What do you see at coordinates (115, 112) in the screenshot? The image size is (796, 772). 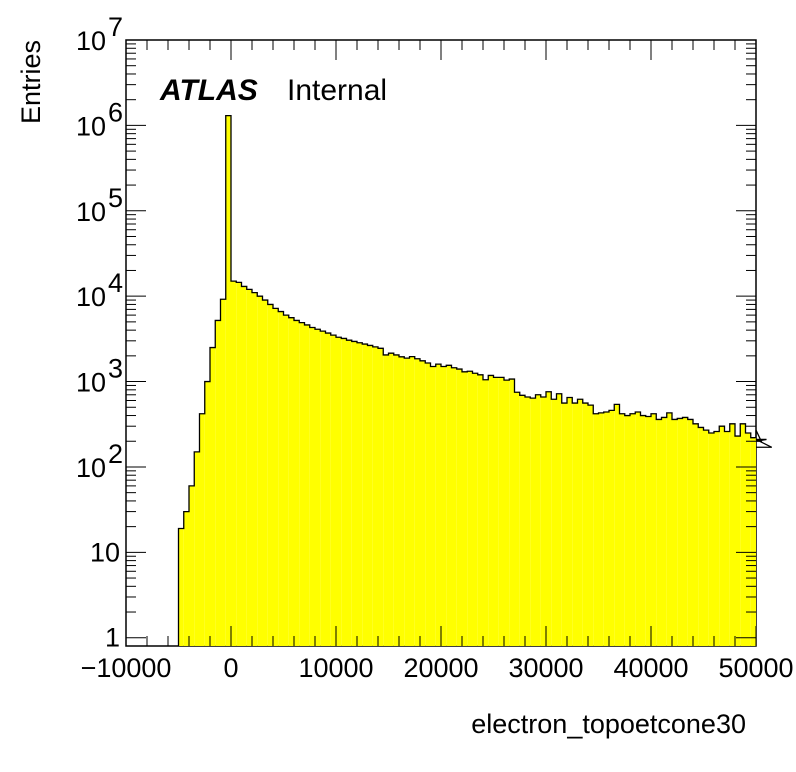 I see `y-tick-exponent: 6` at bounding box center [115, 112].